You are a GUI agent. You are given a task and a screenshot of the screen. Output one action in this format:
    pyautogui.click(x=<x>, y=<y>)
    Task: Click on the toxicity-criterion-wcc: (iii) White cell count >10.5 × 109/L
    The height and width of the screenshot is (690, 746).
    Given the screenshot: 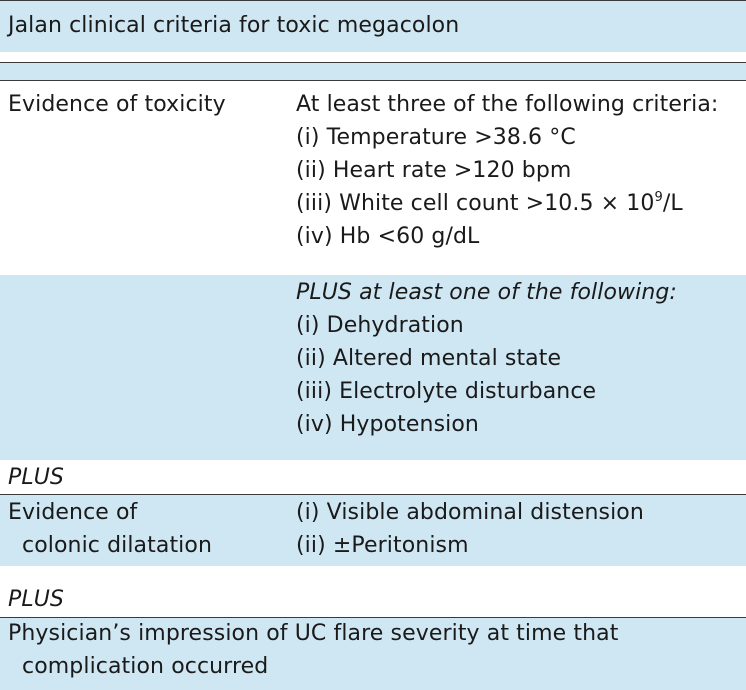 What is the action you would take?
    pyautogui.click(x=489, y=203)
    